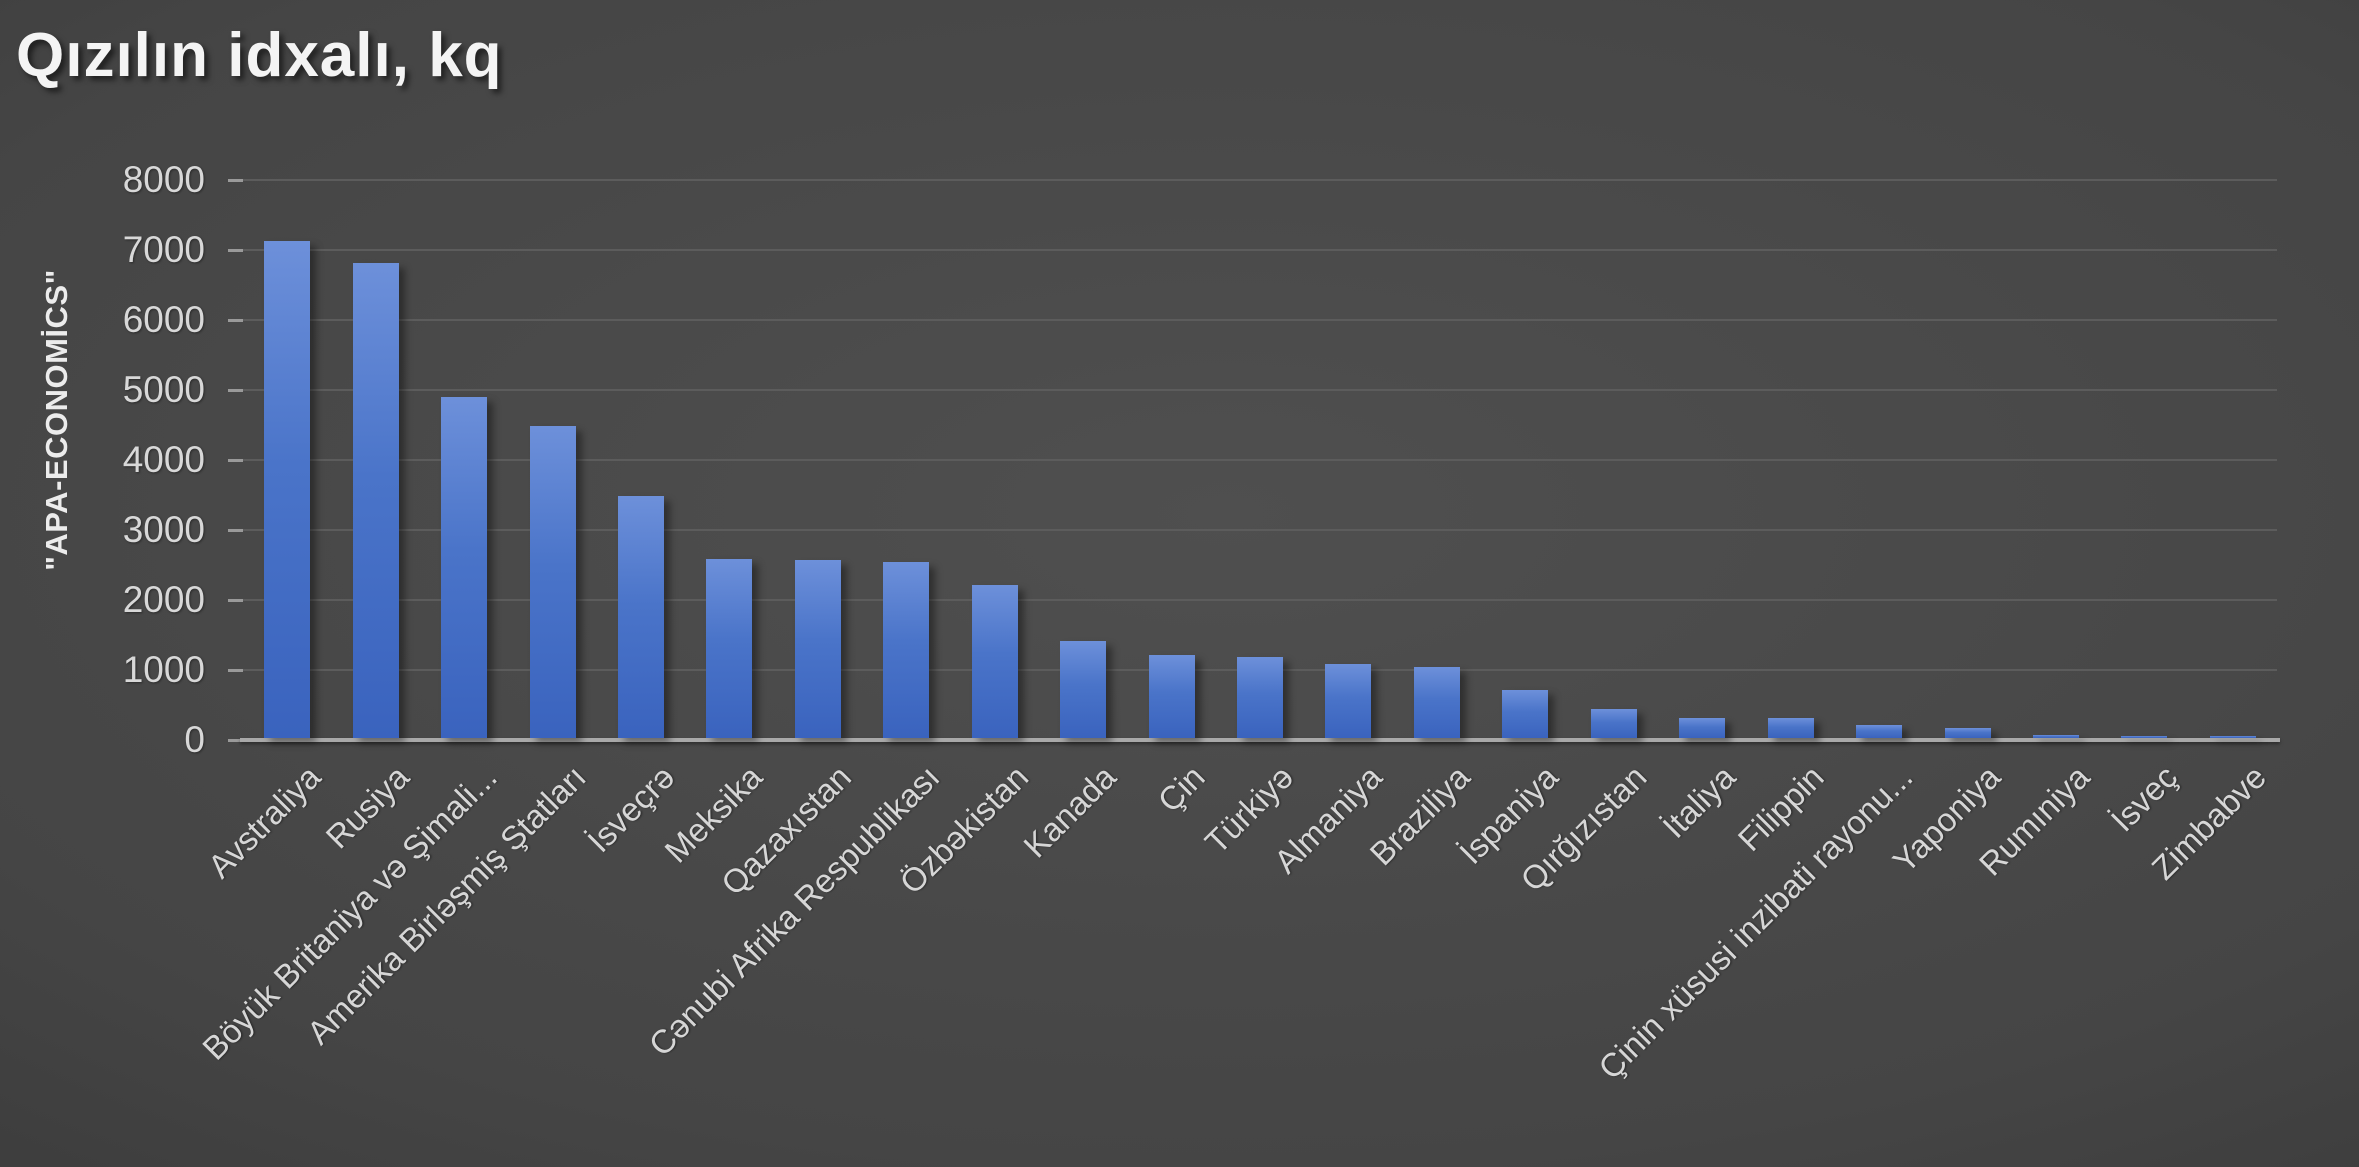 Image resolution: width=2359 pixels, height=1167 pixels. I want to click on bar-İsveçrə, so click(640, 616).